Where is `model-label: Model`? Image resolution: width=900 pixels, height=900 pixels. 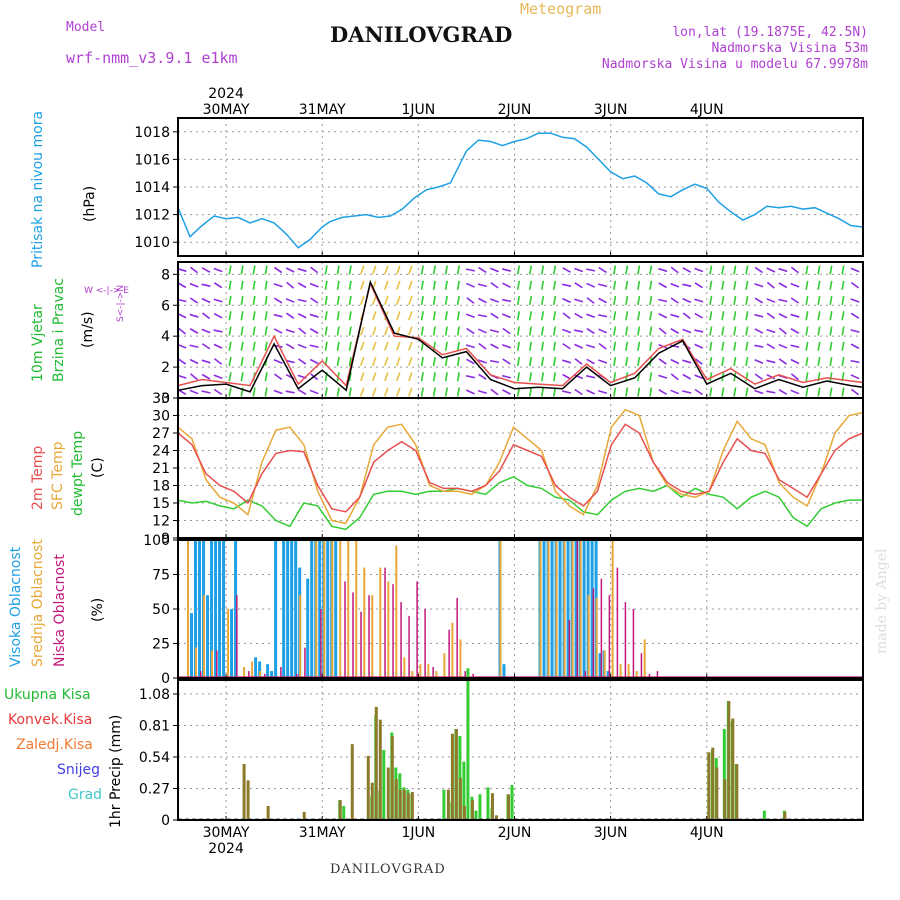
model-label: Model is located at coordinates (86, 27).